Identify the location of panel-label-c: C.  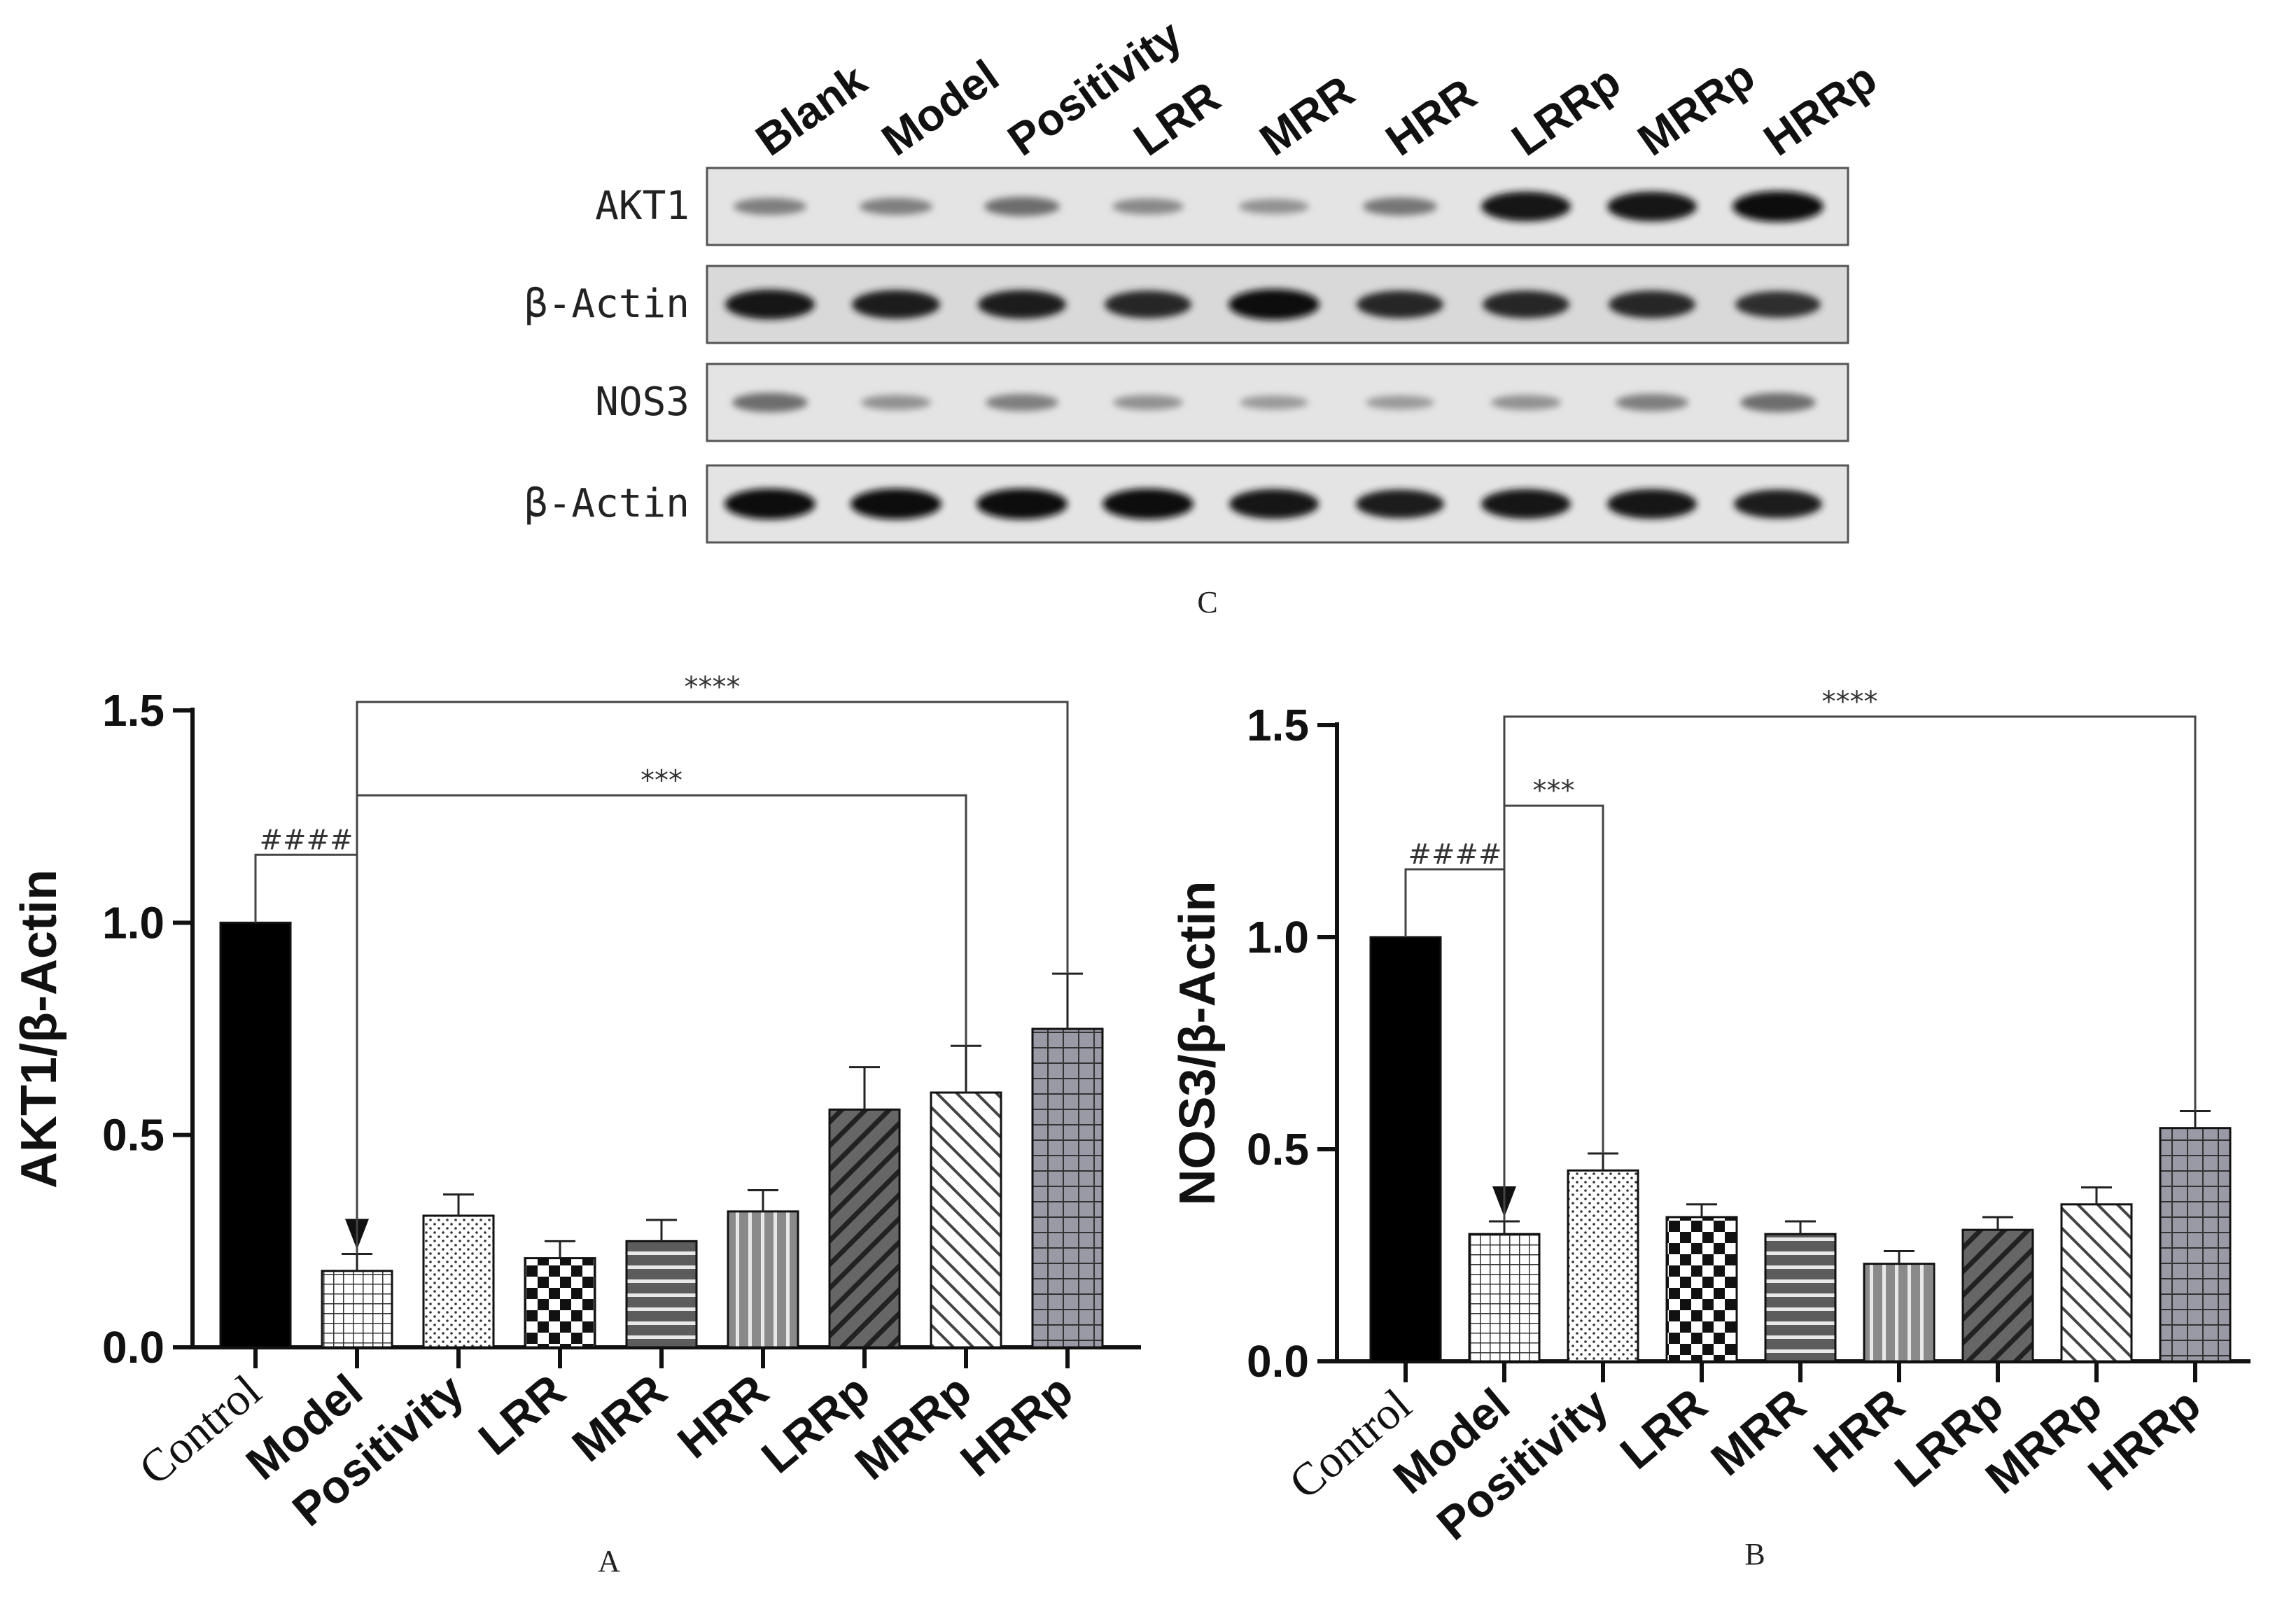
(1207, 602).